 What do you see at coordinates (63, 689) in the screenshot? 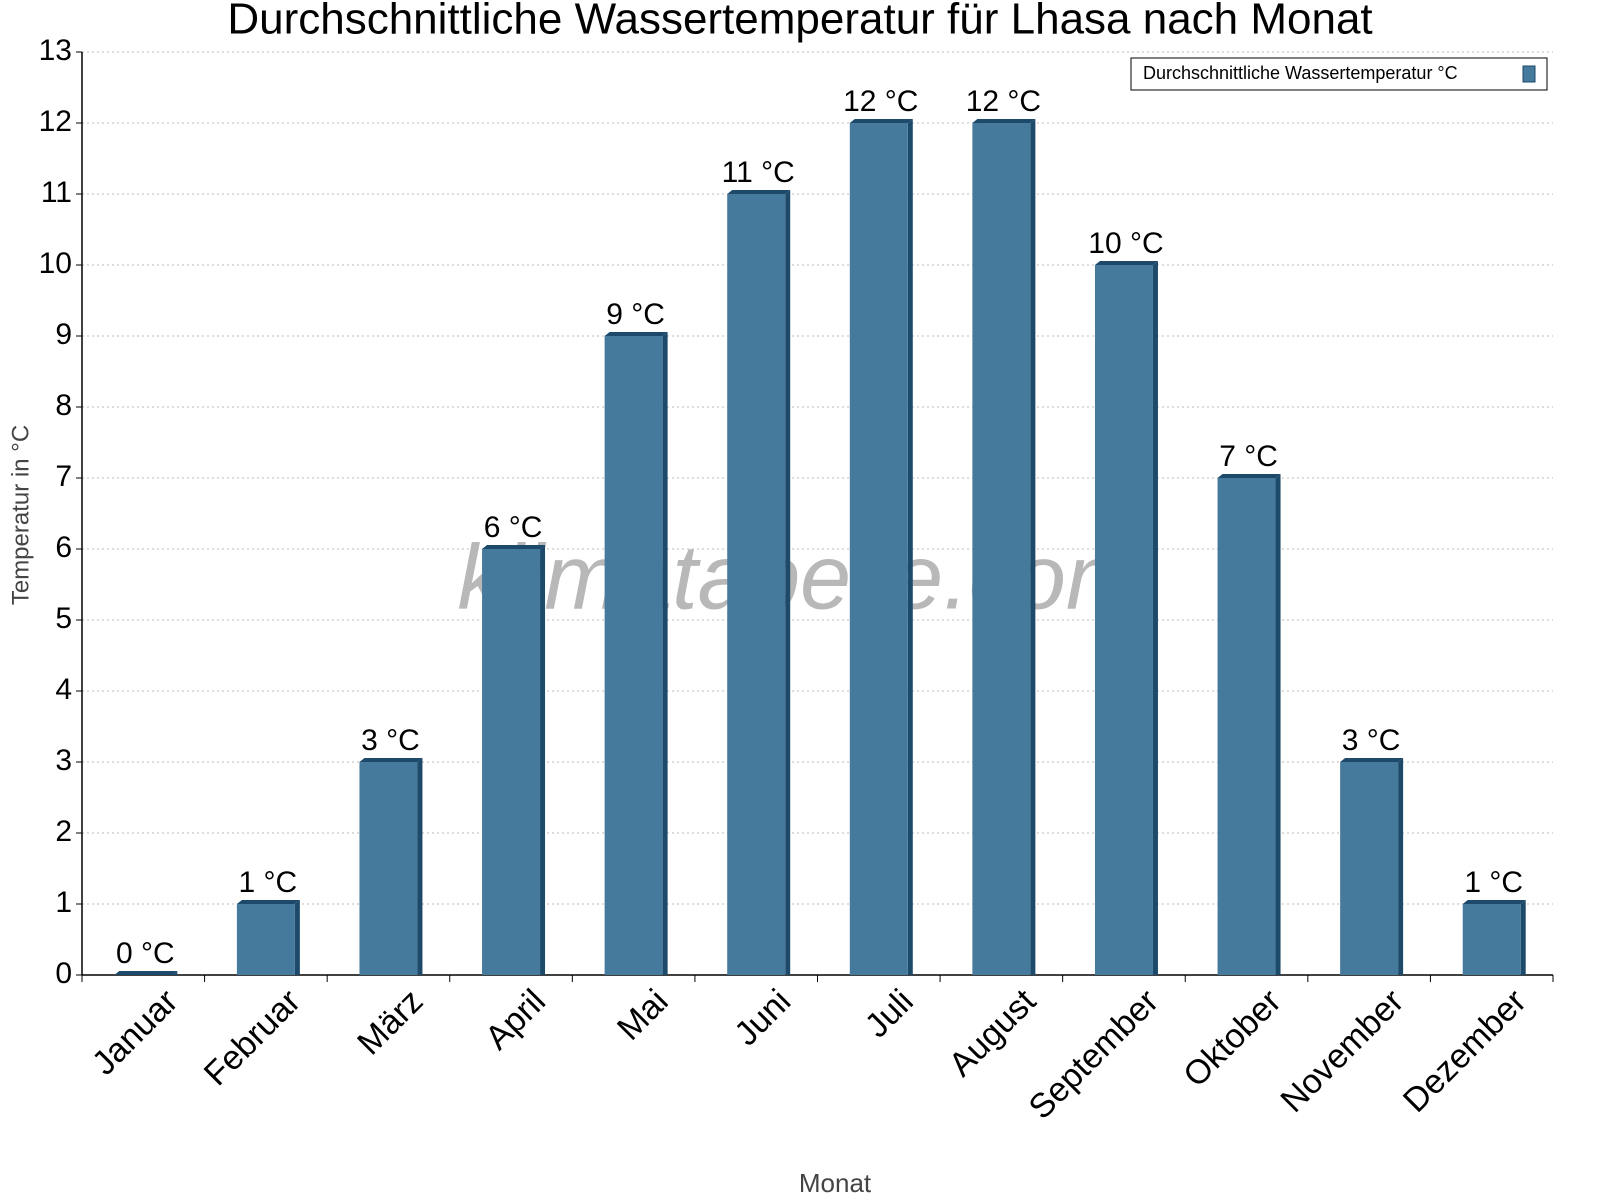
I see `y-tick-label: 4` at bounding box center [63, 689].